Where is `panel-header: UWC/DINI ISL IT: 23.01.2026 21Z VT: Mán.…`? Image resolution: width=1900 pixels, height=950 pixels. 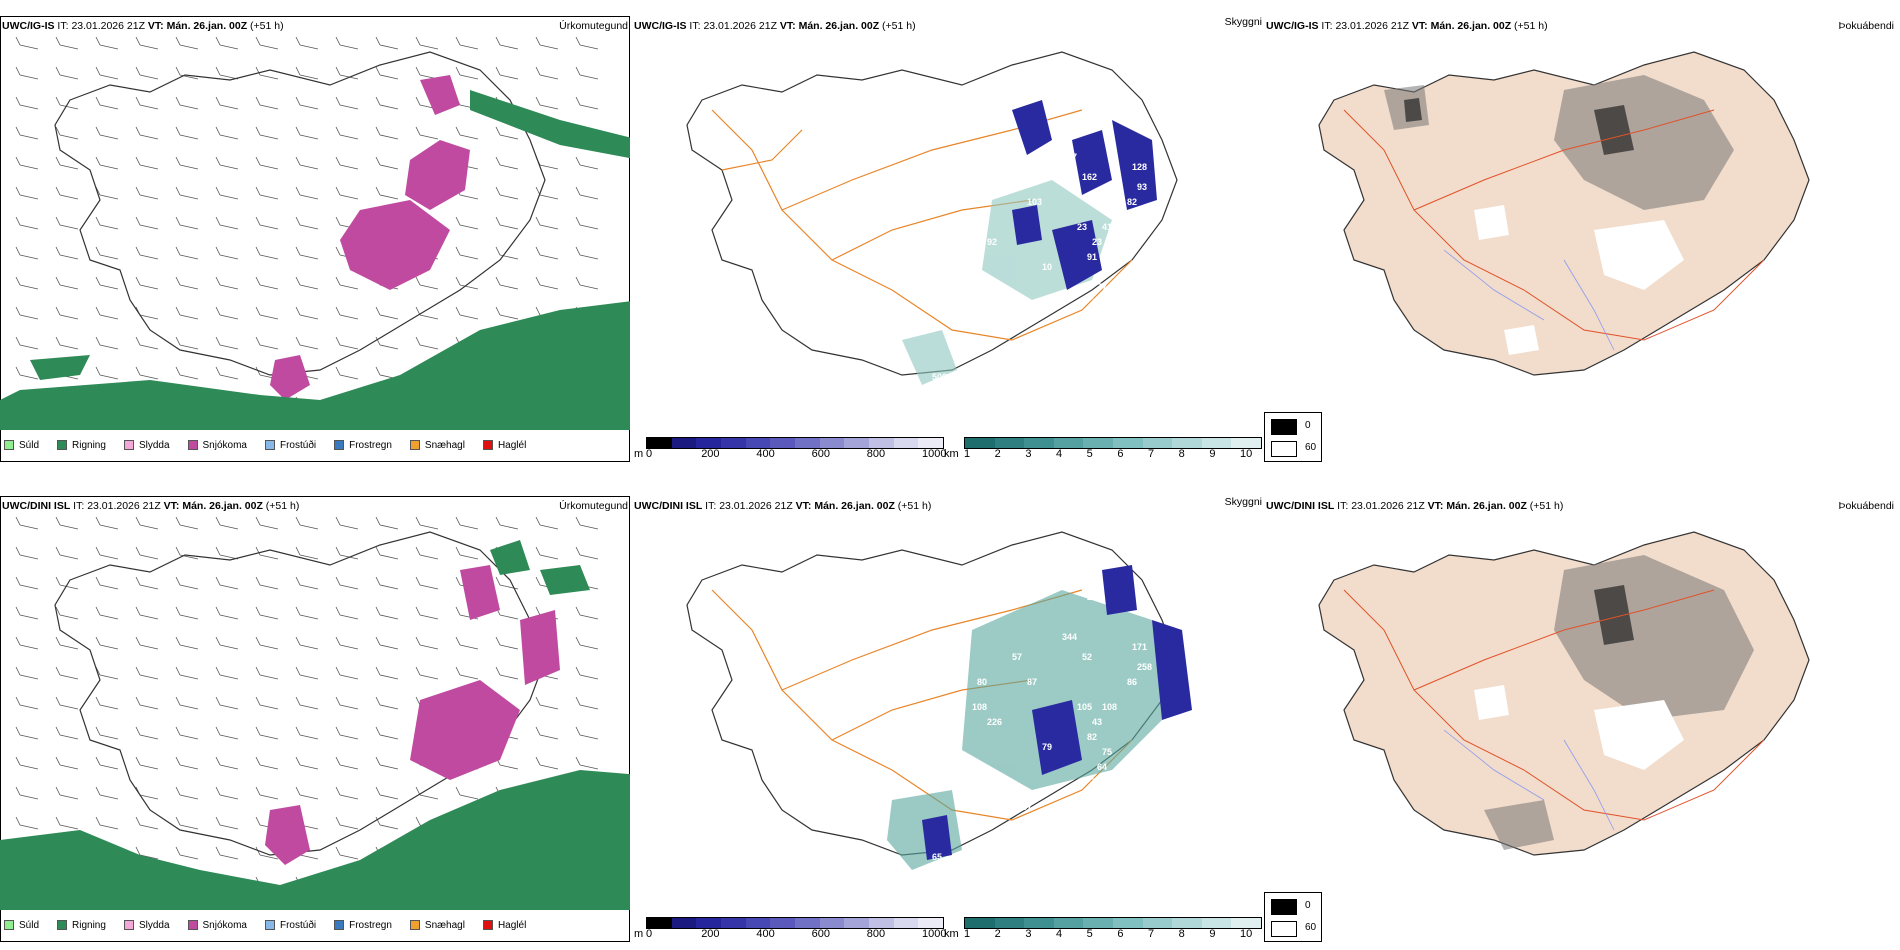
panel-header: UWC/DINI ISL IT: 23.01.2026 21Z VT: Mán.… is located at coordinates (782, 506).